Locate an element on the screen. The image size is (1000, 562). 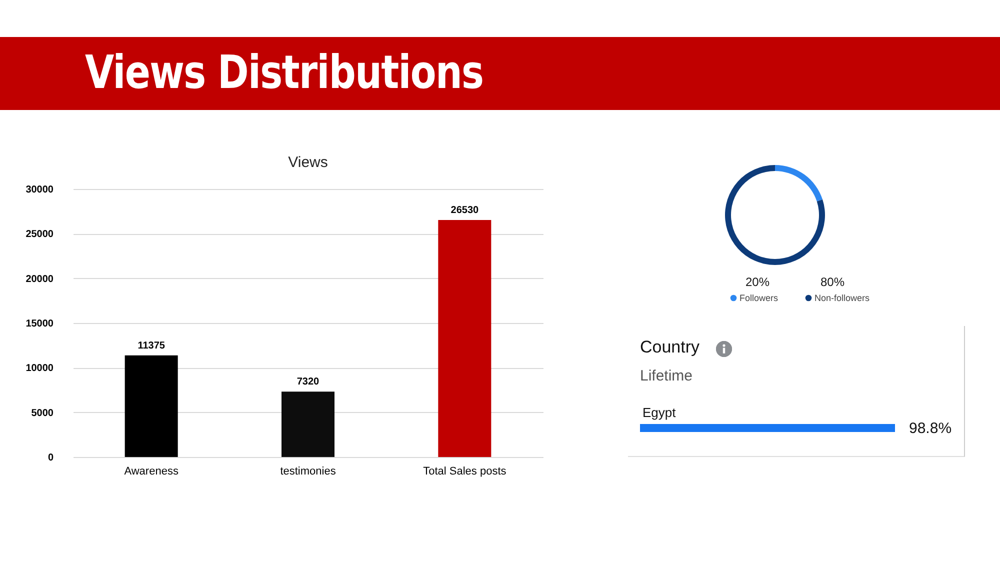
y-tick-label: 0 is located at coordinates (51, 458).